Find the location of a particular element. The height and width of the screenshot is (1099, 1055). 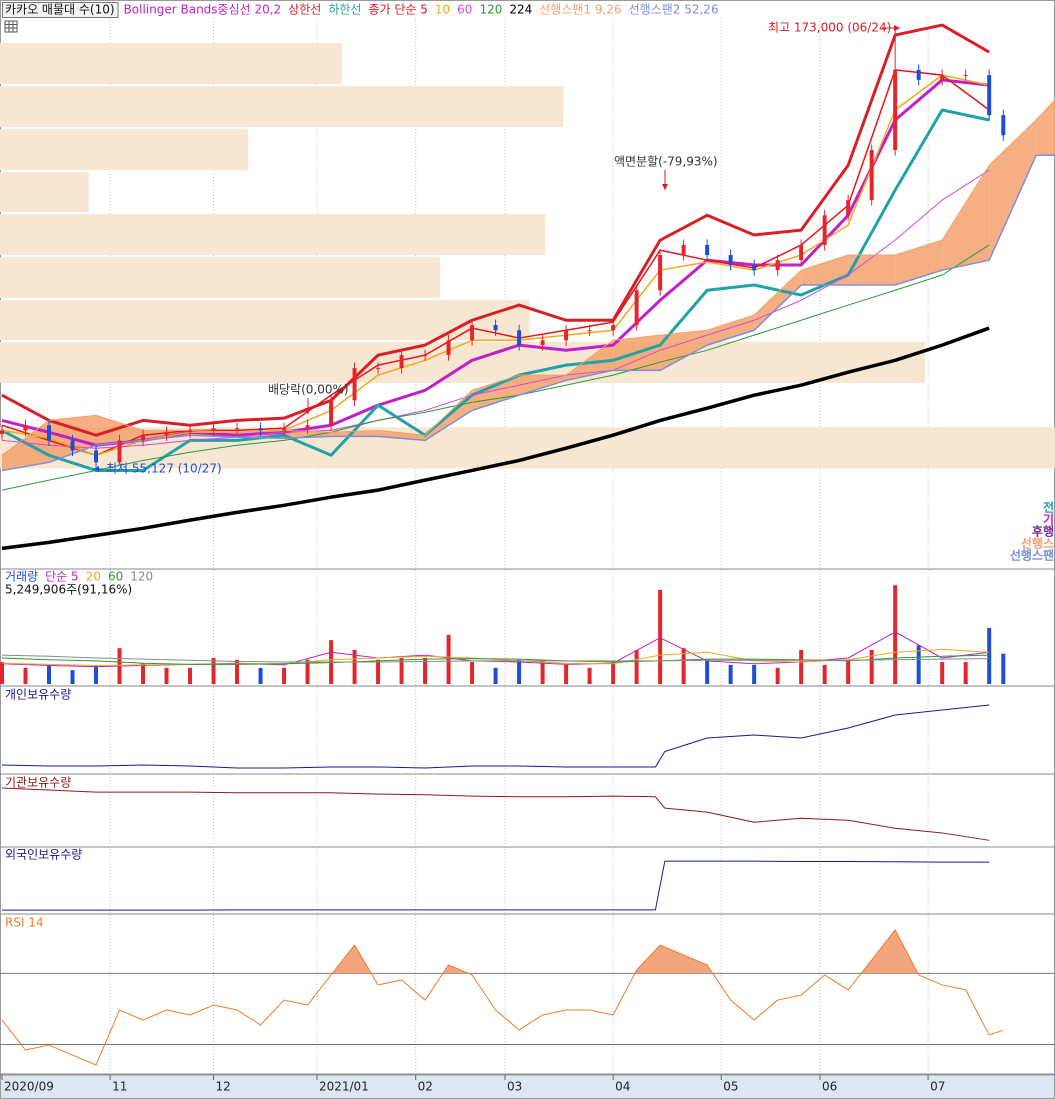

line-series is located at coordinates (496, 885).